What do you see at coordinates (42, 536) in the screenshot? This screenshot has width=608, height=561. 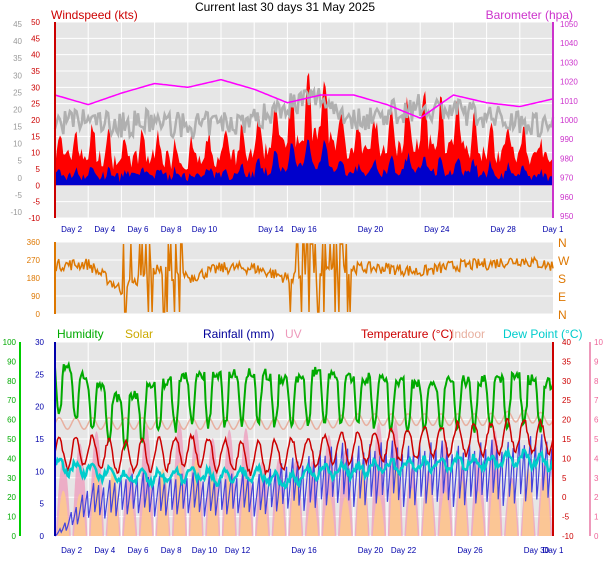 I see `rain-tick: 0` at bounding box center [42, 536].